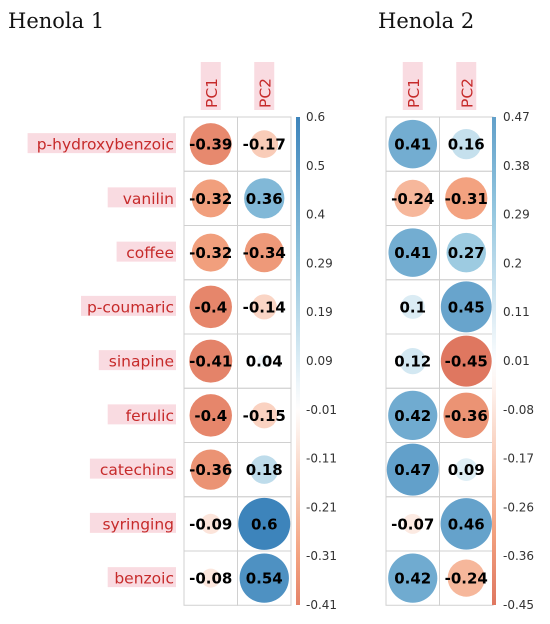  Describe the element at coordinates (138, 524) in the screenshot. I see `row-label-syringing: syringing` at that location.